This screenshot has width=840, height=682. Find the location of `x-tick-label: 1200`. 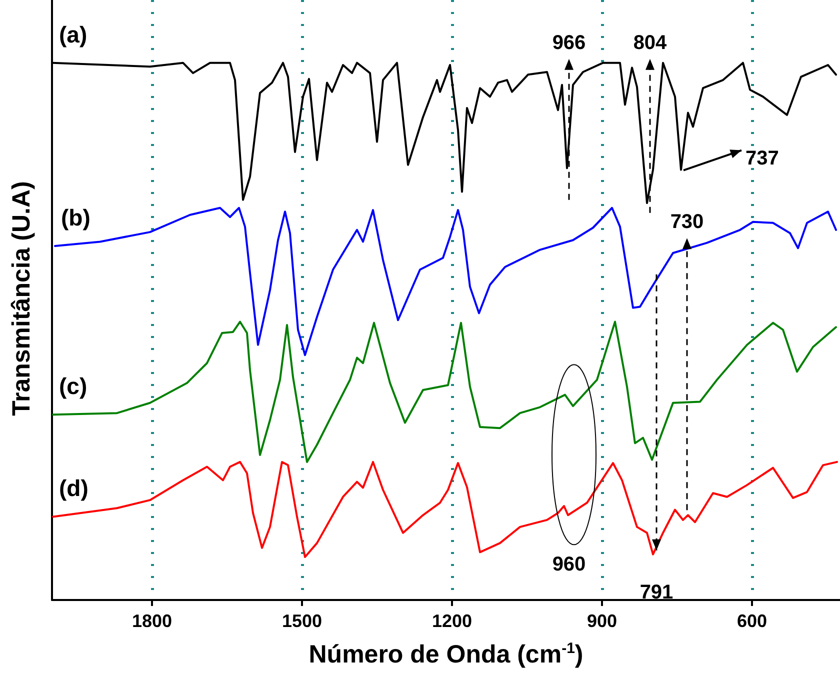

x-tick-label: 1200 is located at coordinates (452, 621).